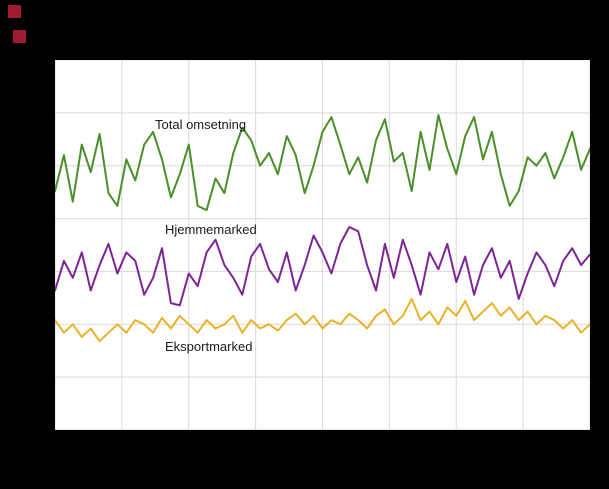  What do you see at coordinates (209, 346) in the screenshot?
I see `series-label-eksportmarked: Eksportmarked` at bounding box center [209, 346].